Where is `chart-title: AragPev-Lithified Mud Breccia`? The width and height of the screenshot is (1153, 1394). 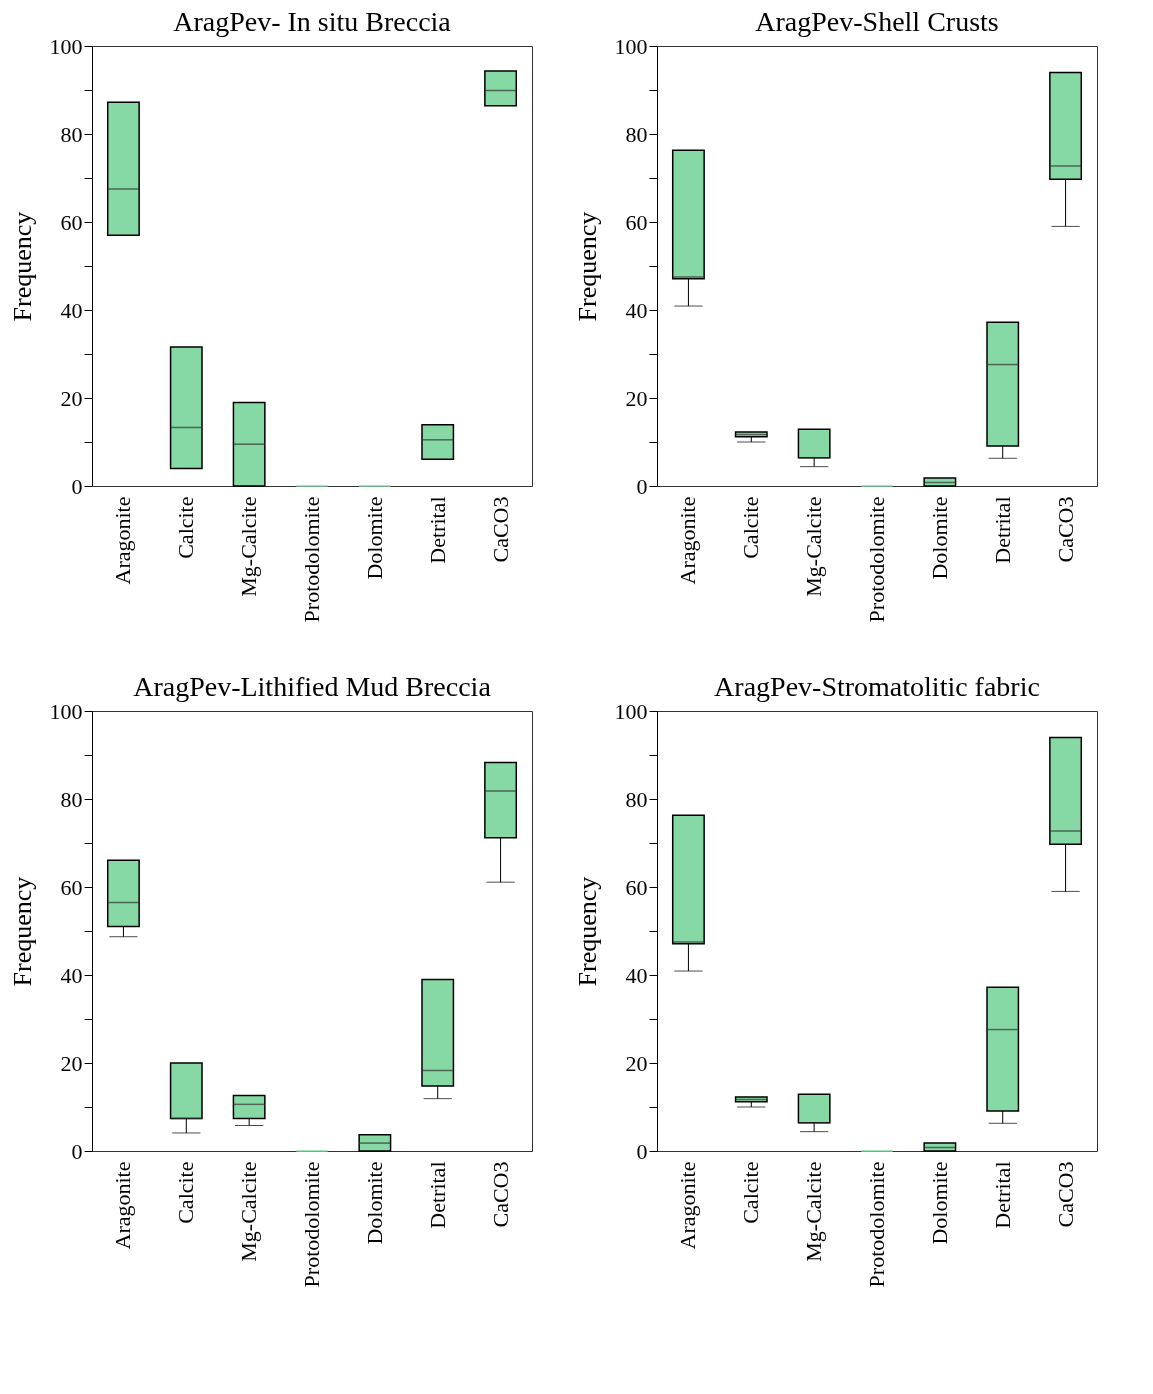
chart-title: AragPev-Lithified Mud Breccia is located at coordinates (312, 686).